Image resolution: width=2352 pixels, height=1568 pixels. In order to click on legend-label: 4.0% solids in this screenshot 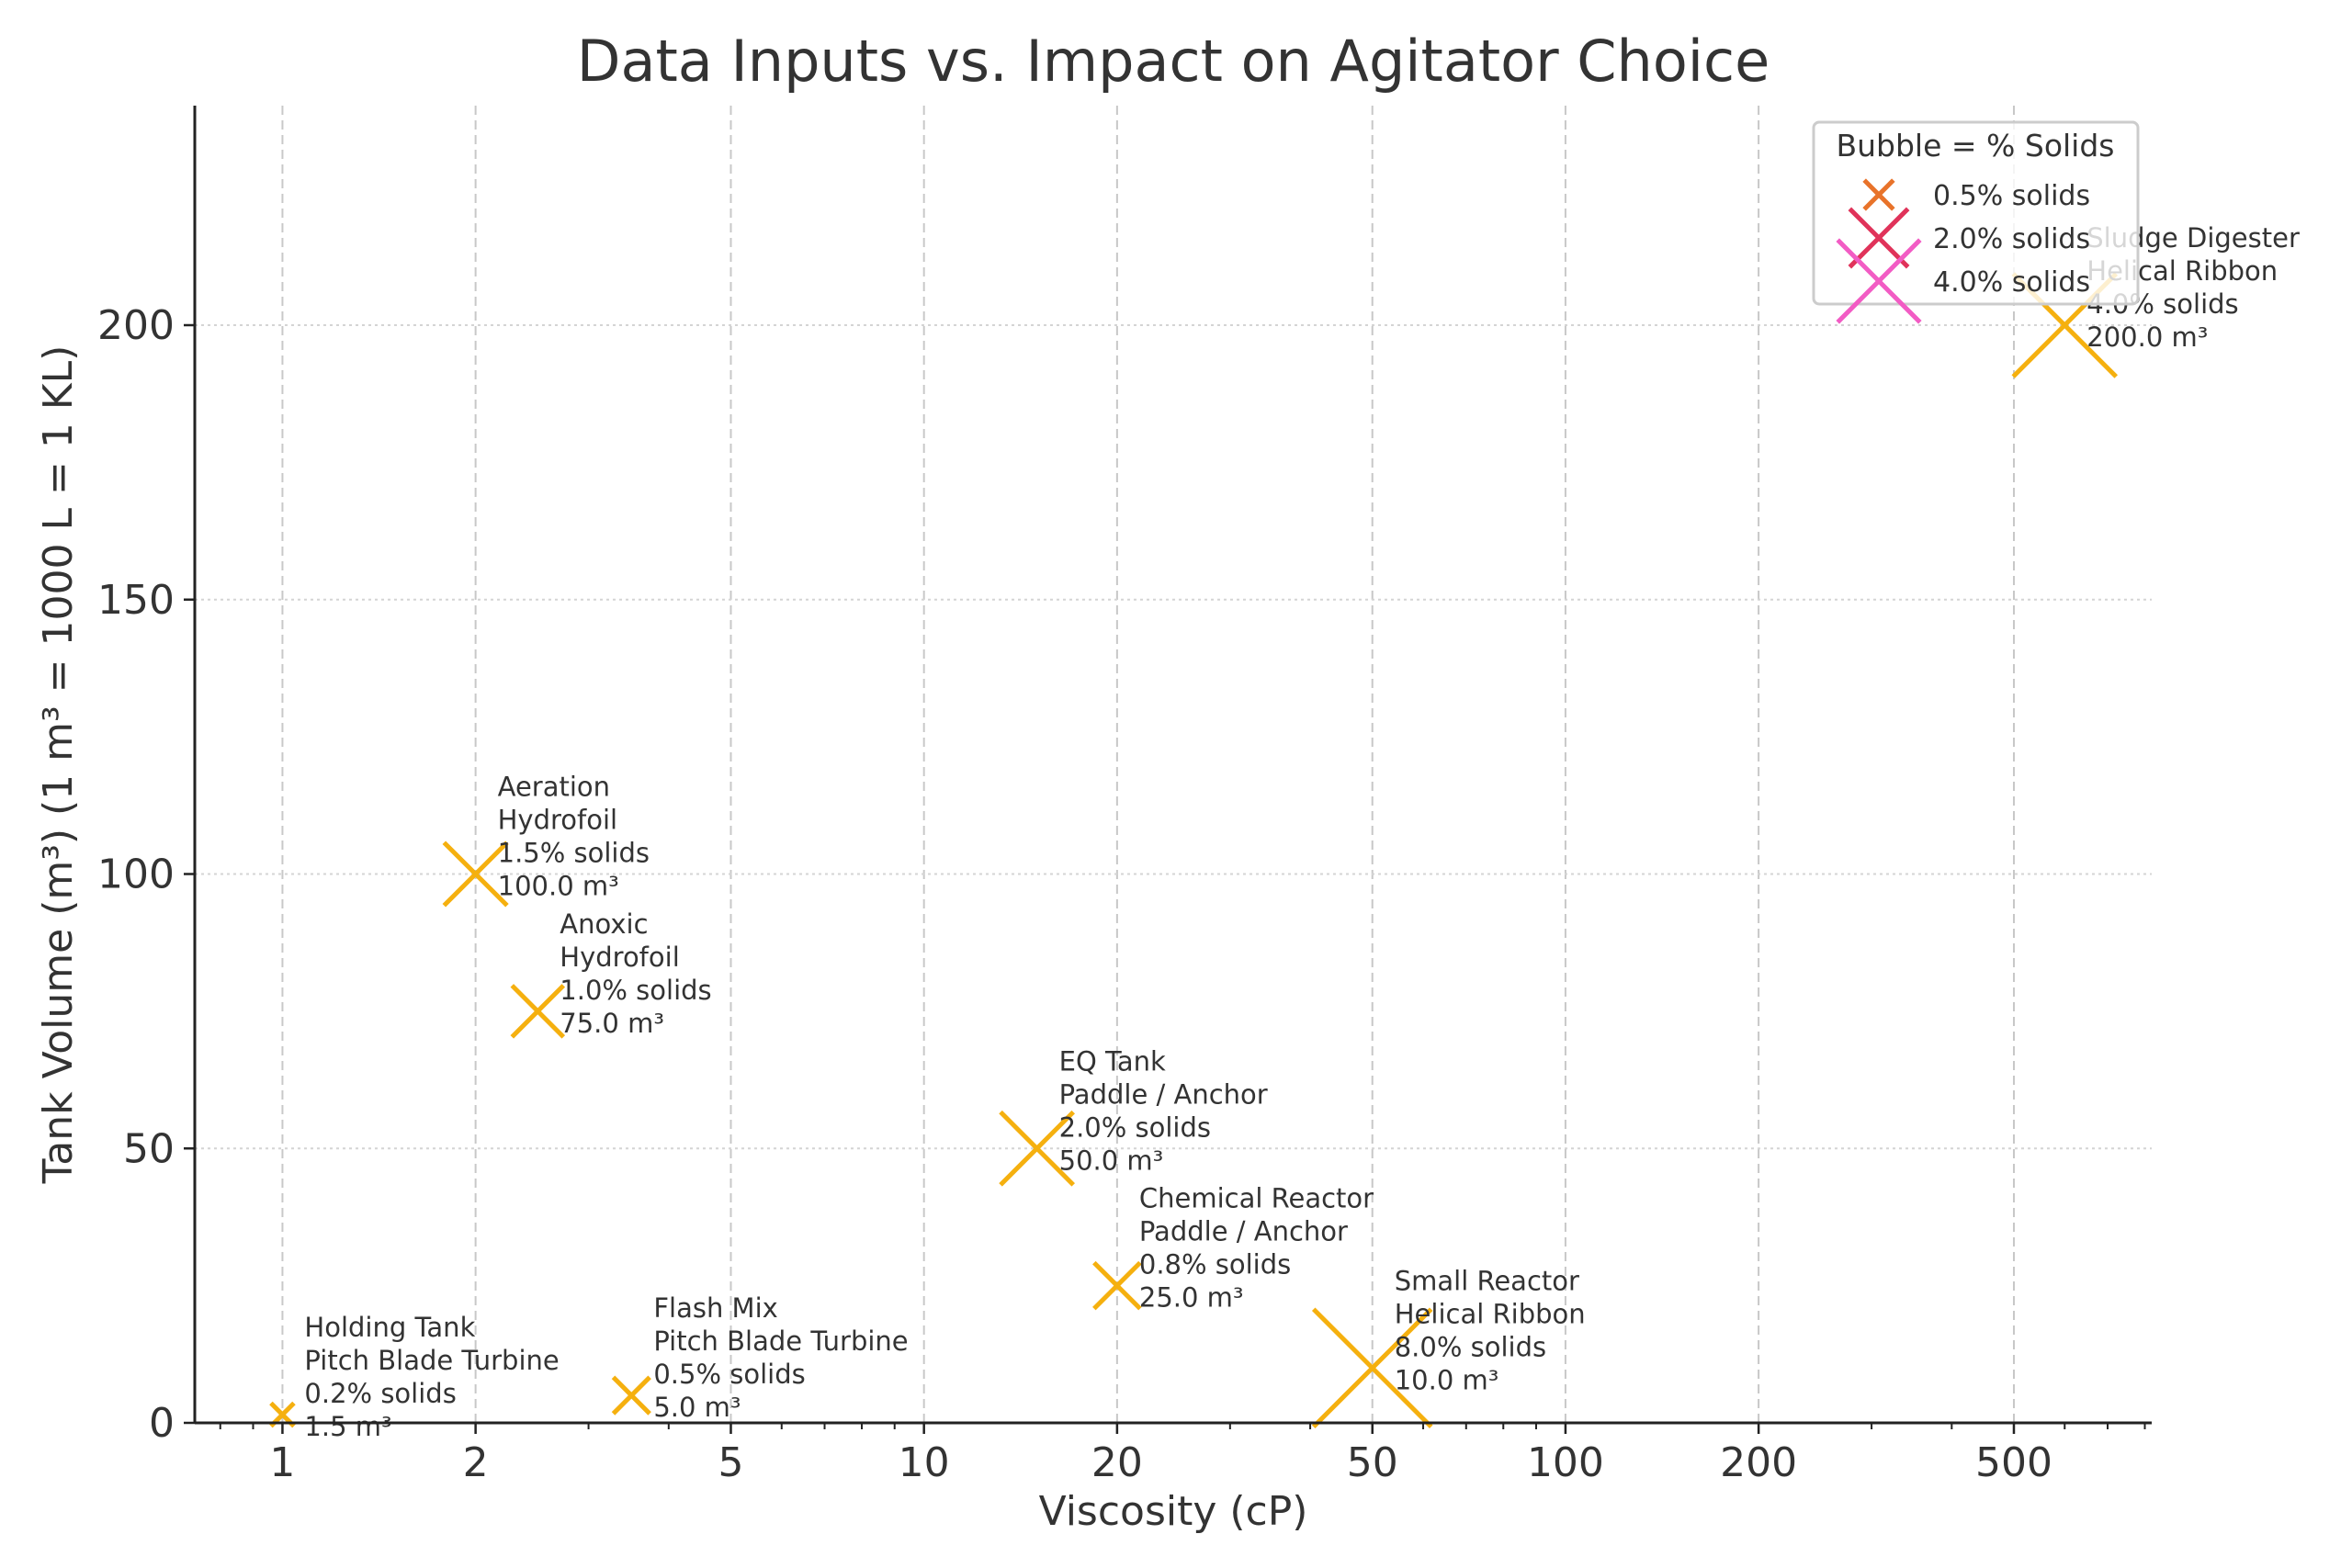, I will do `click(2011, 282)`.